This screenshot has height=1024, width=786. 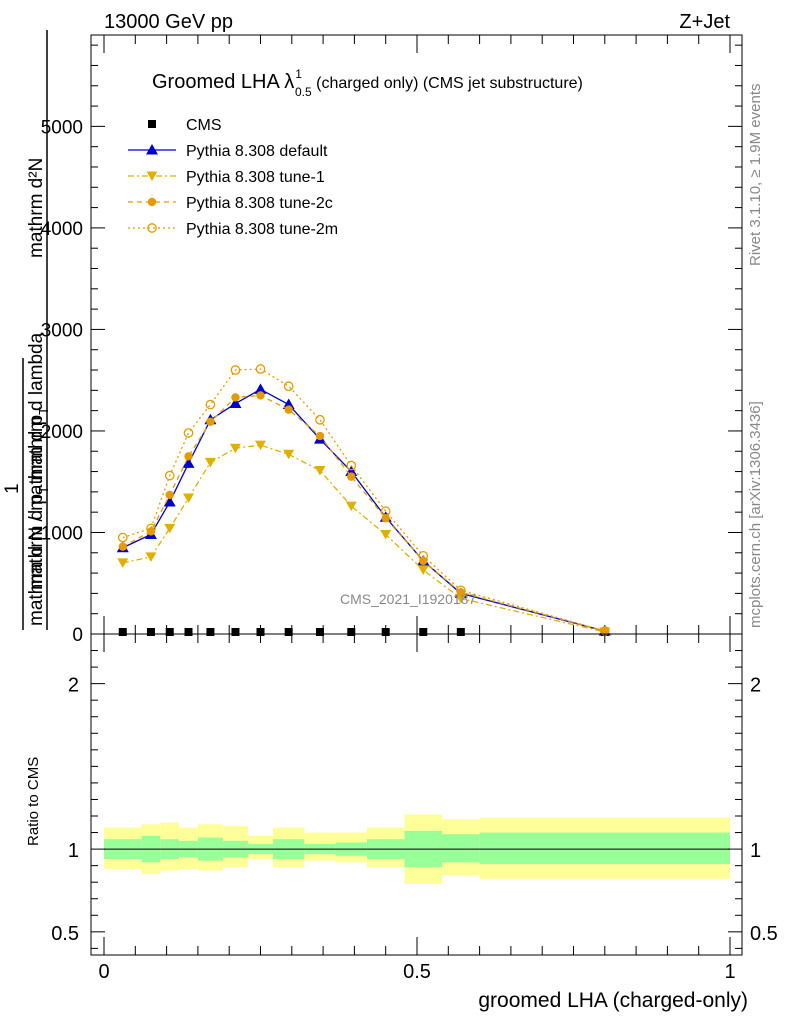 I want to click on legend-label: CMS, so click(x=204, y=125).